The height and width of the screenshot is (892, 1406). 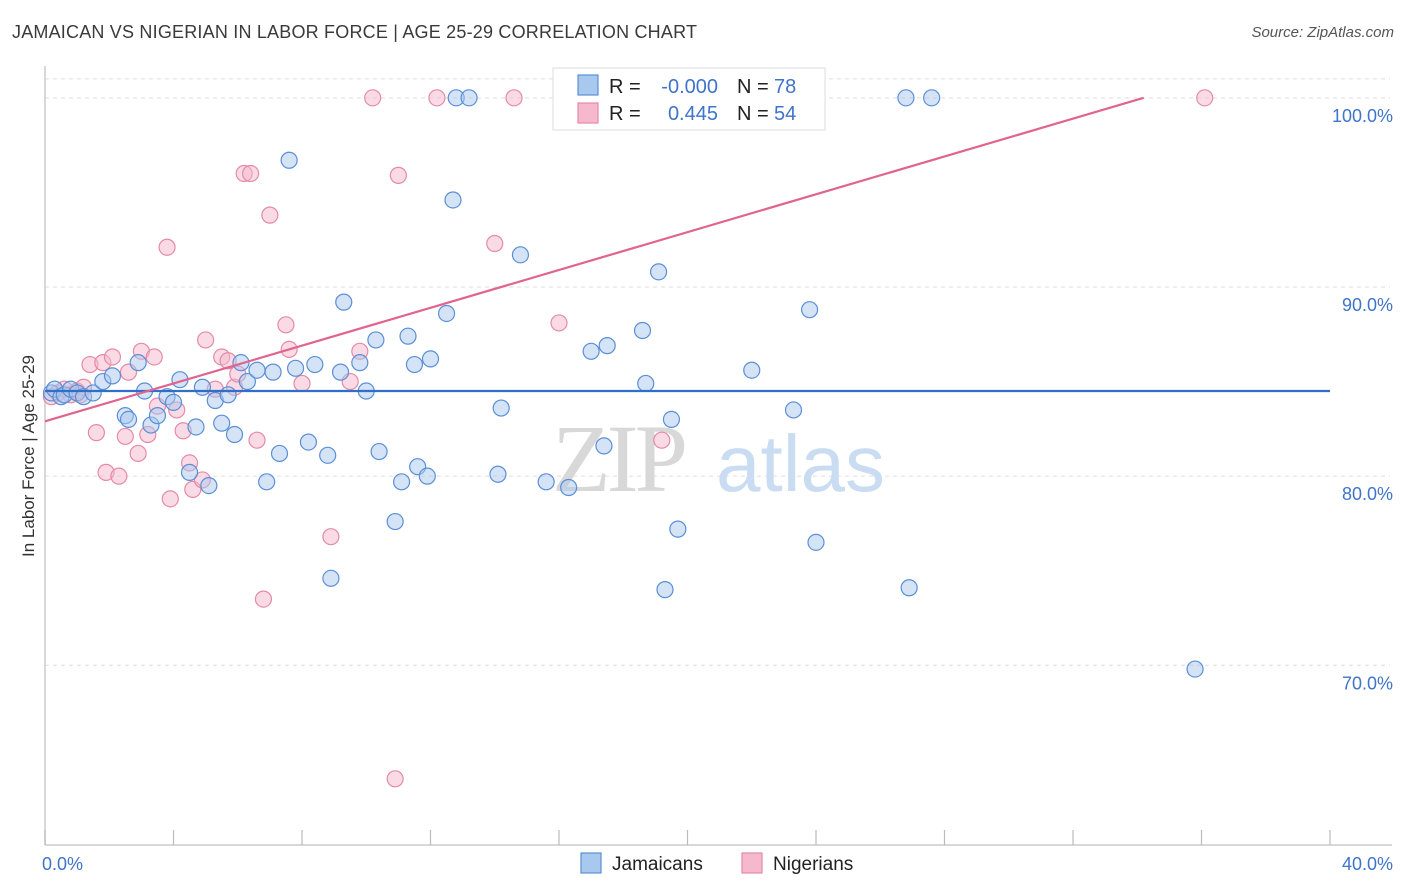 I want to click on y-tick-label: 90.0%, so click(x=1367, y=305).